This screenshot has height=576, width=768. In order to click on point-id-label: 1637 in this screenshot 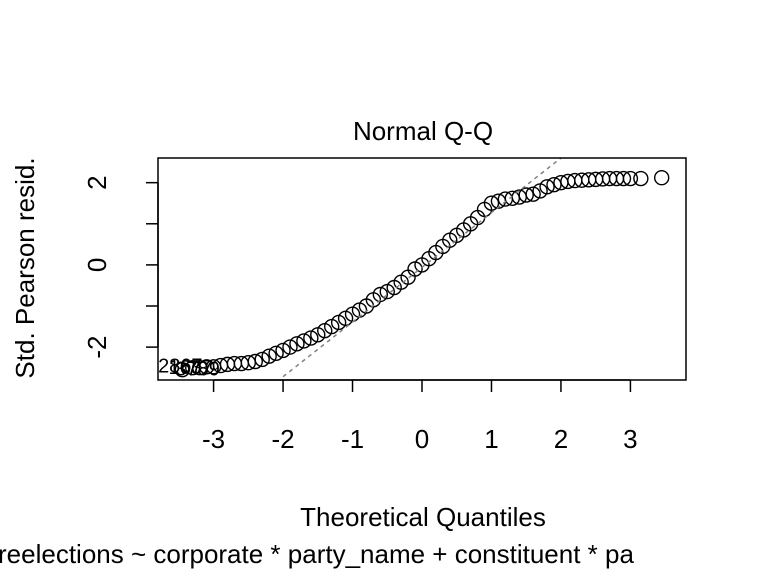, I will do `click(190, 368)`.